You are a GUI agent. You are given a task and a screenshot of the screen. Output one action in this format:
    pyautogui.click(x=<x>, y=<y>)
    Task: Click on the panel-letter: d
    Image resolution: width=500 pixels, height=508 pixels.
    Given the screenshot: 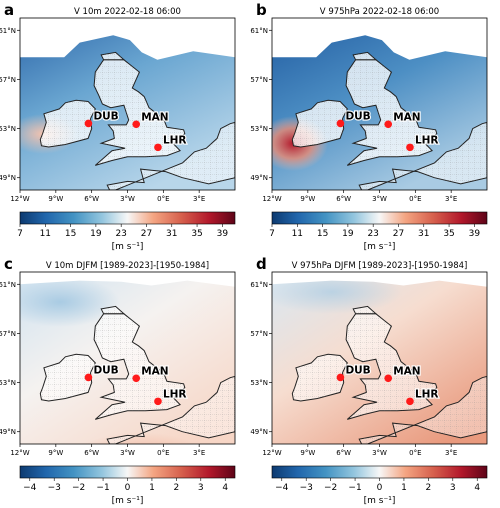 What is the action you would take?
    pyautogui.click(x=261, y=264)
    